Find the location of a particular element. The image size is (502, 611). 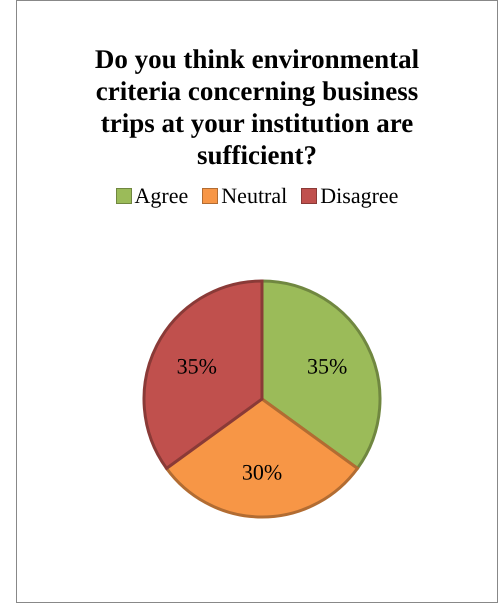

legend-label: Disagree is located at coordinates (359, 196).